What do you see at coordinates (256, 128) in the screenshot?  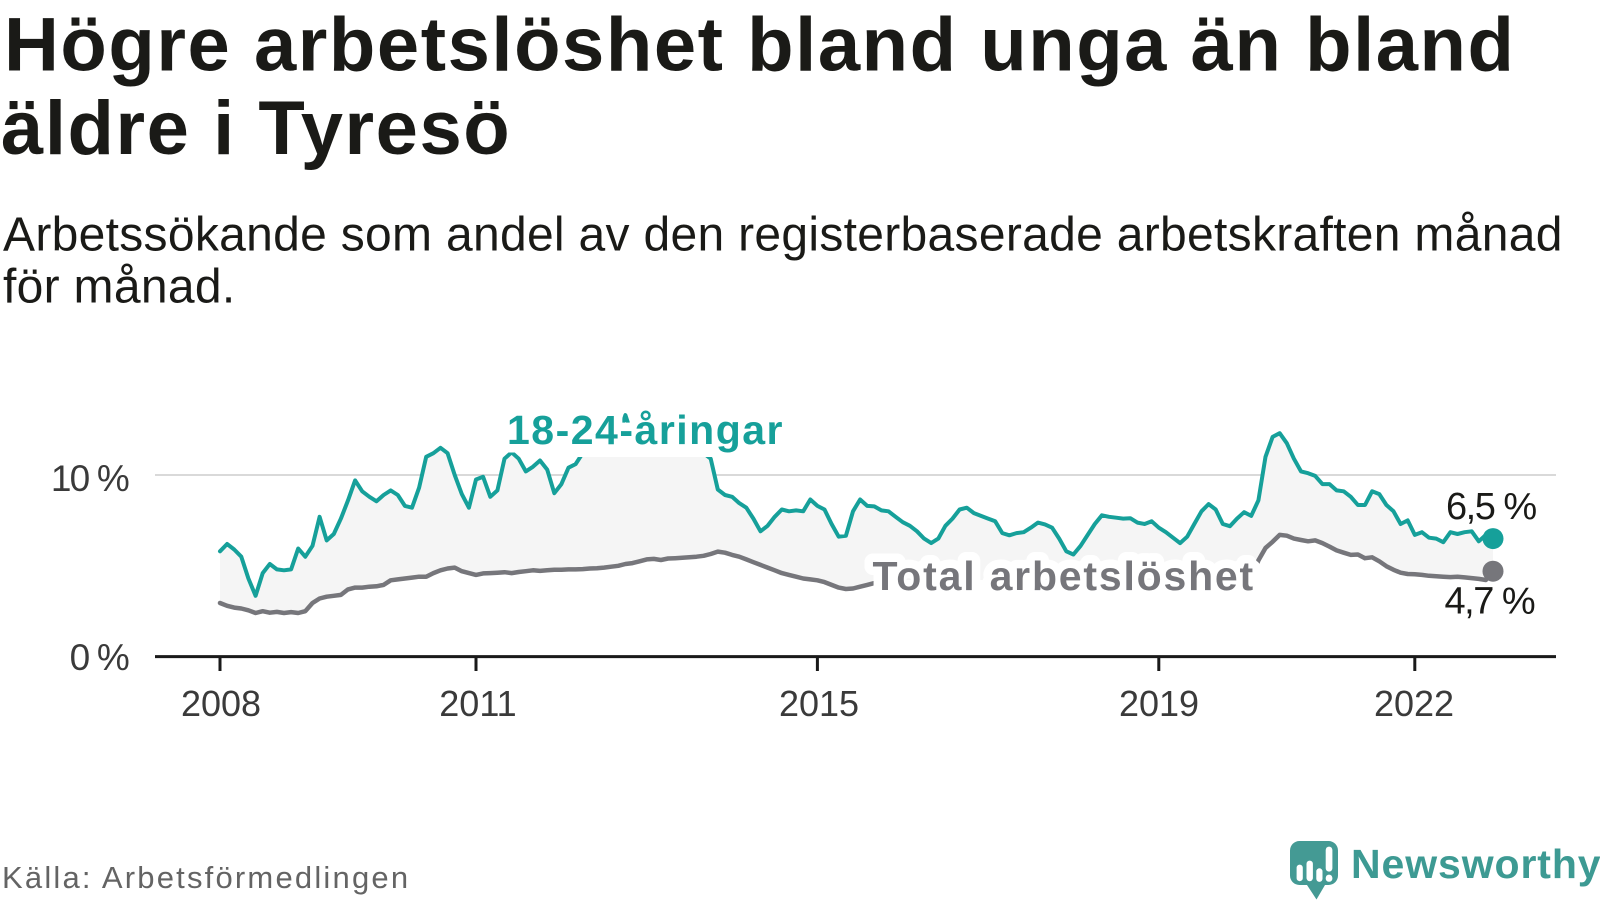 I see `svg-text: äldre i Tyresö` at bounding box center [256, 128].